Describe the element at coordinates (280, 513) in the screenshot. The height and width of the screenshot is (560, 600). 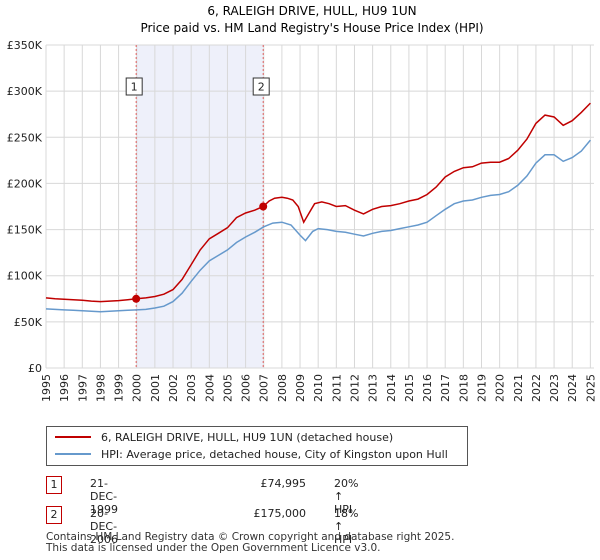
I see `transaction-price-2: £175,000` at that location.